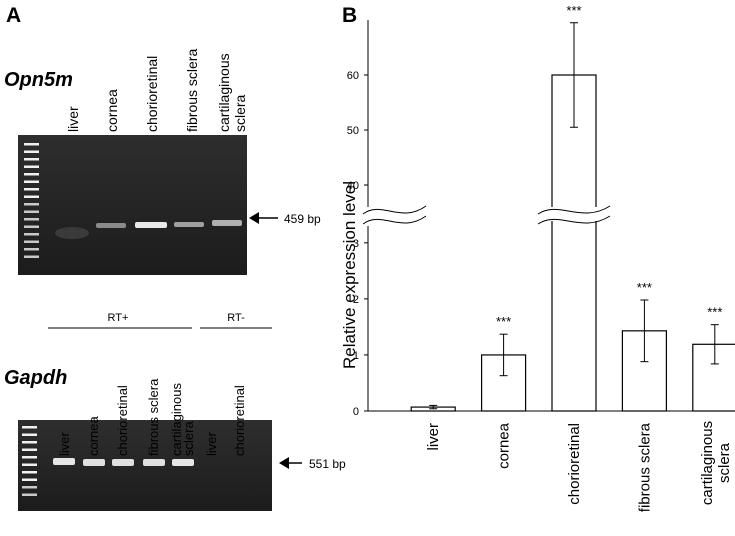  What do you see at coordinates (349, 275) in the screenshot?
I see `y-axis-label: Relative expression level` at bounding box center [349, 275].